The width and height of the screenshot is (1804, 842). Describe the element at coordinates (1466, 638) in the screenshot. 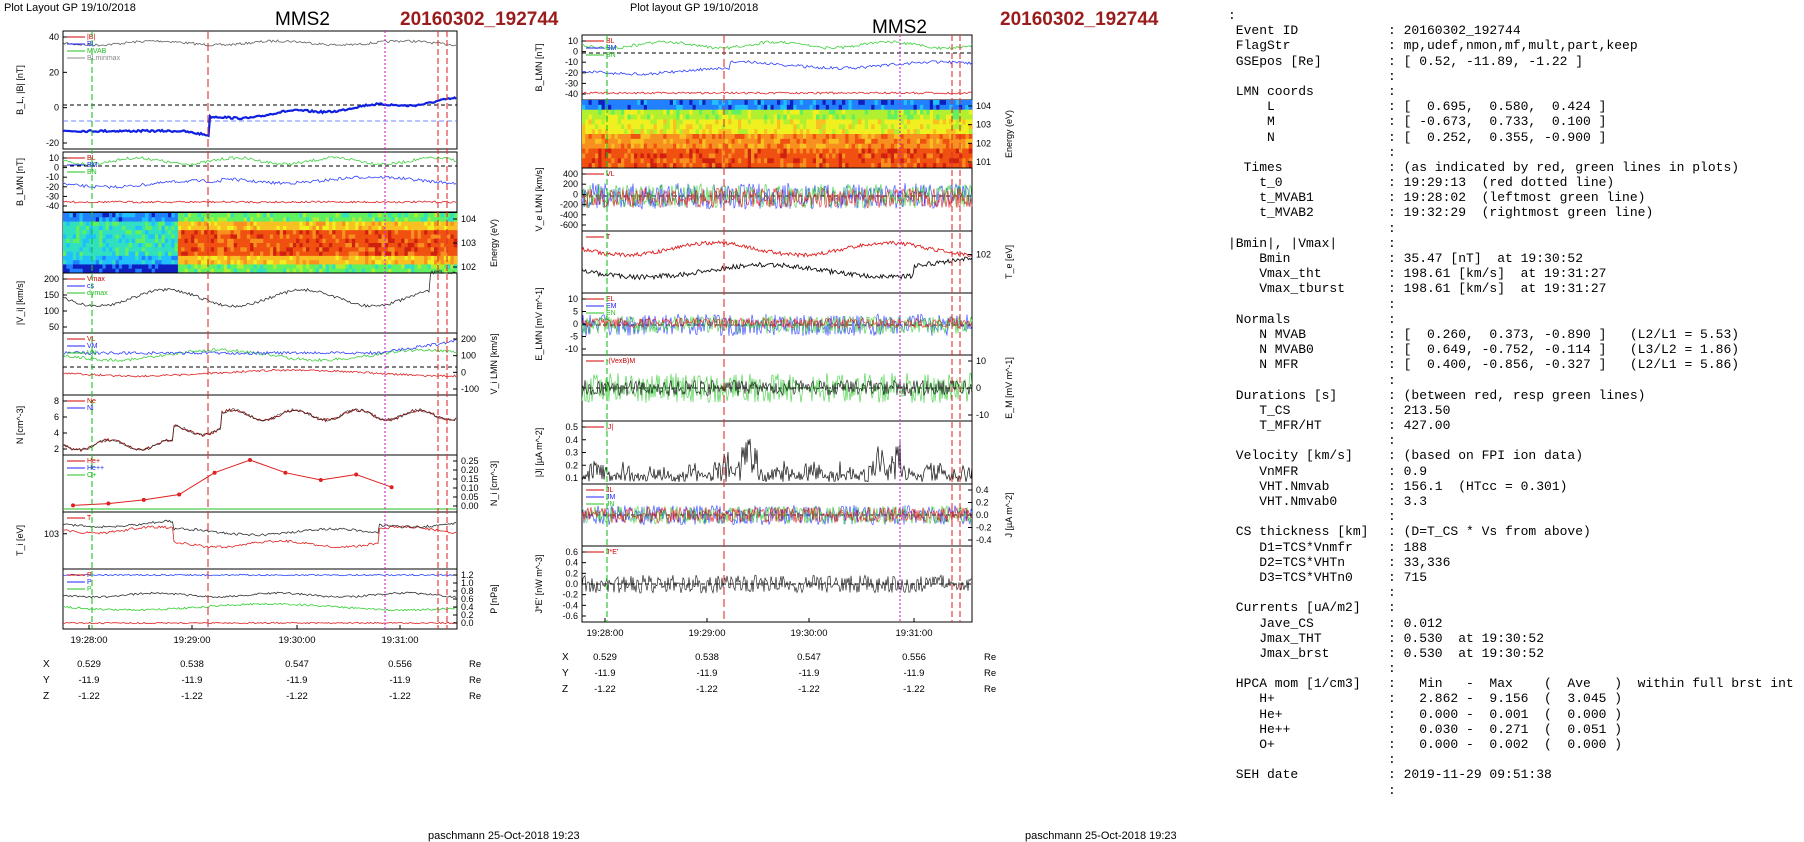

I see `summary-value: : 0.530 at 19:30:52` at that location.